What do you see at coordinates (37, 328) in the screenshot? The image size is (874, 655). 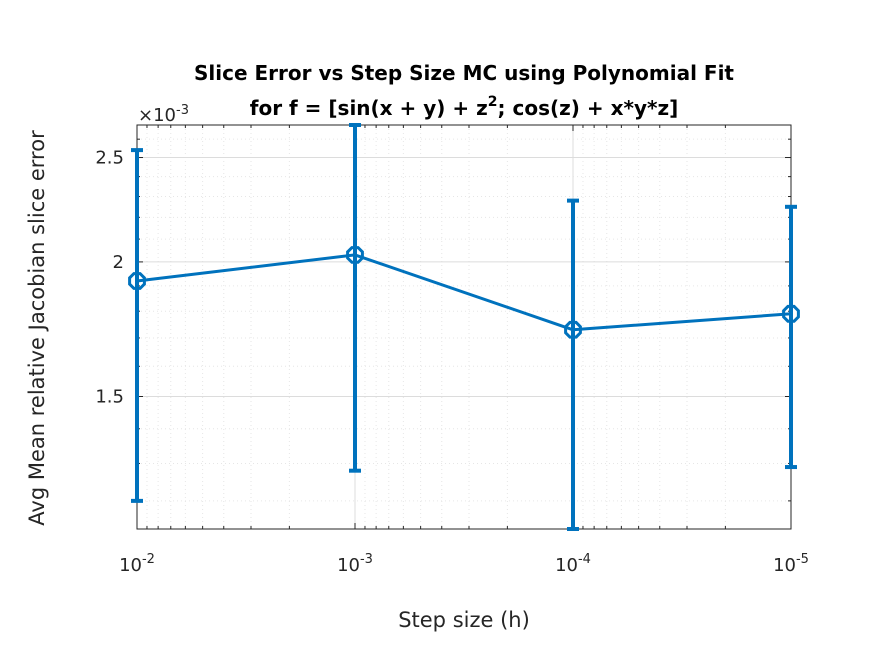 I see `y-axis-title: Avg Mean relative Jacobian slice error` at bounding box center [37, 328].